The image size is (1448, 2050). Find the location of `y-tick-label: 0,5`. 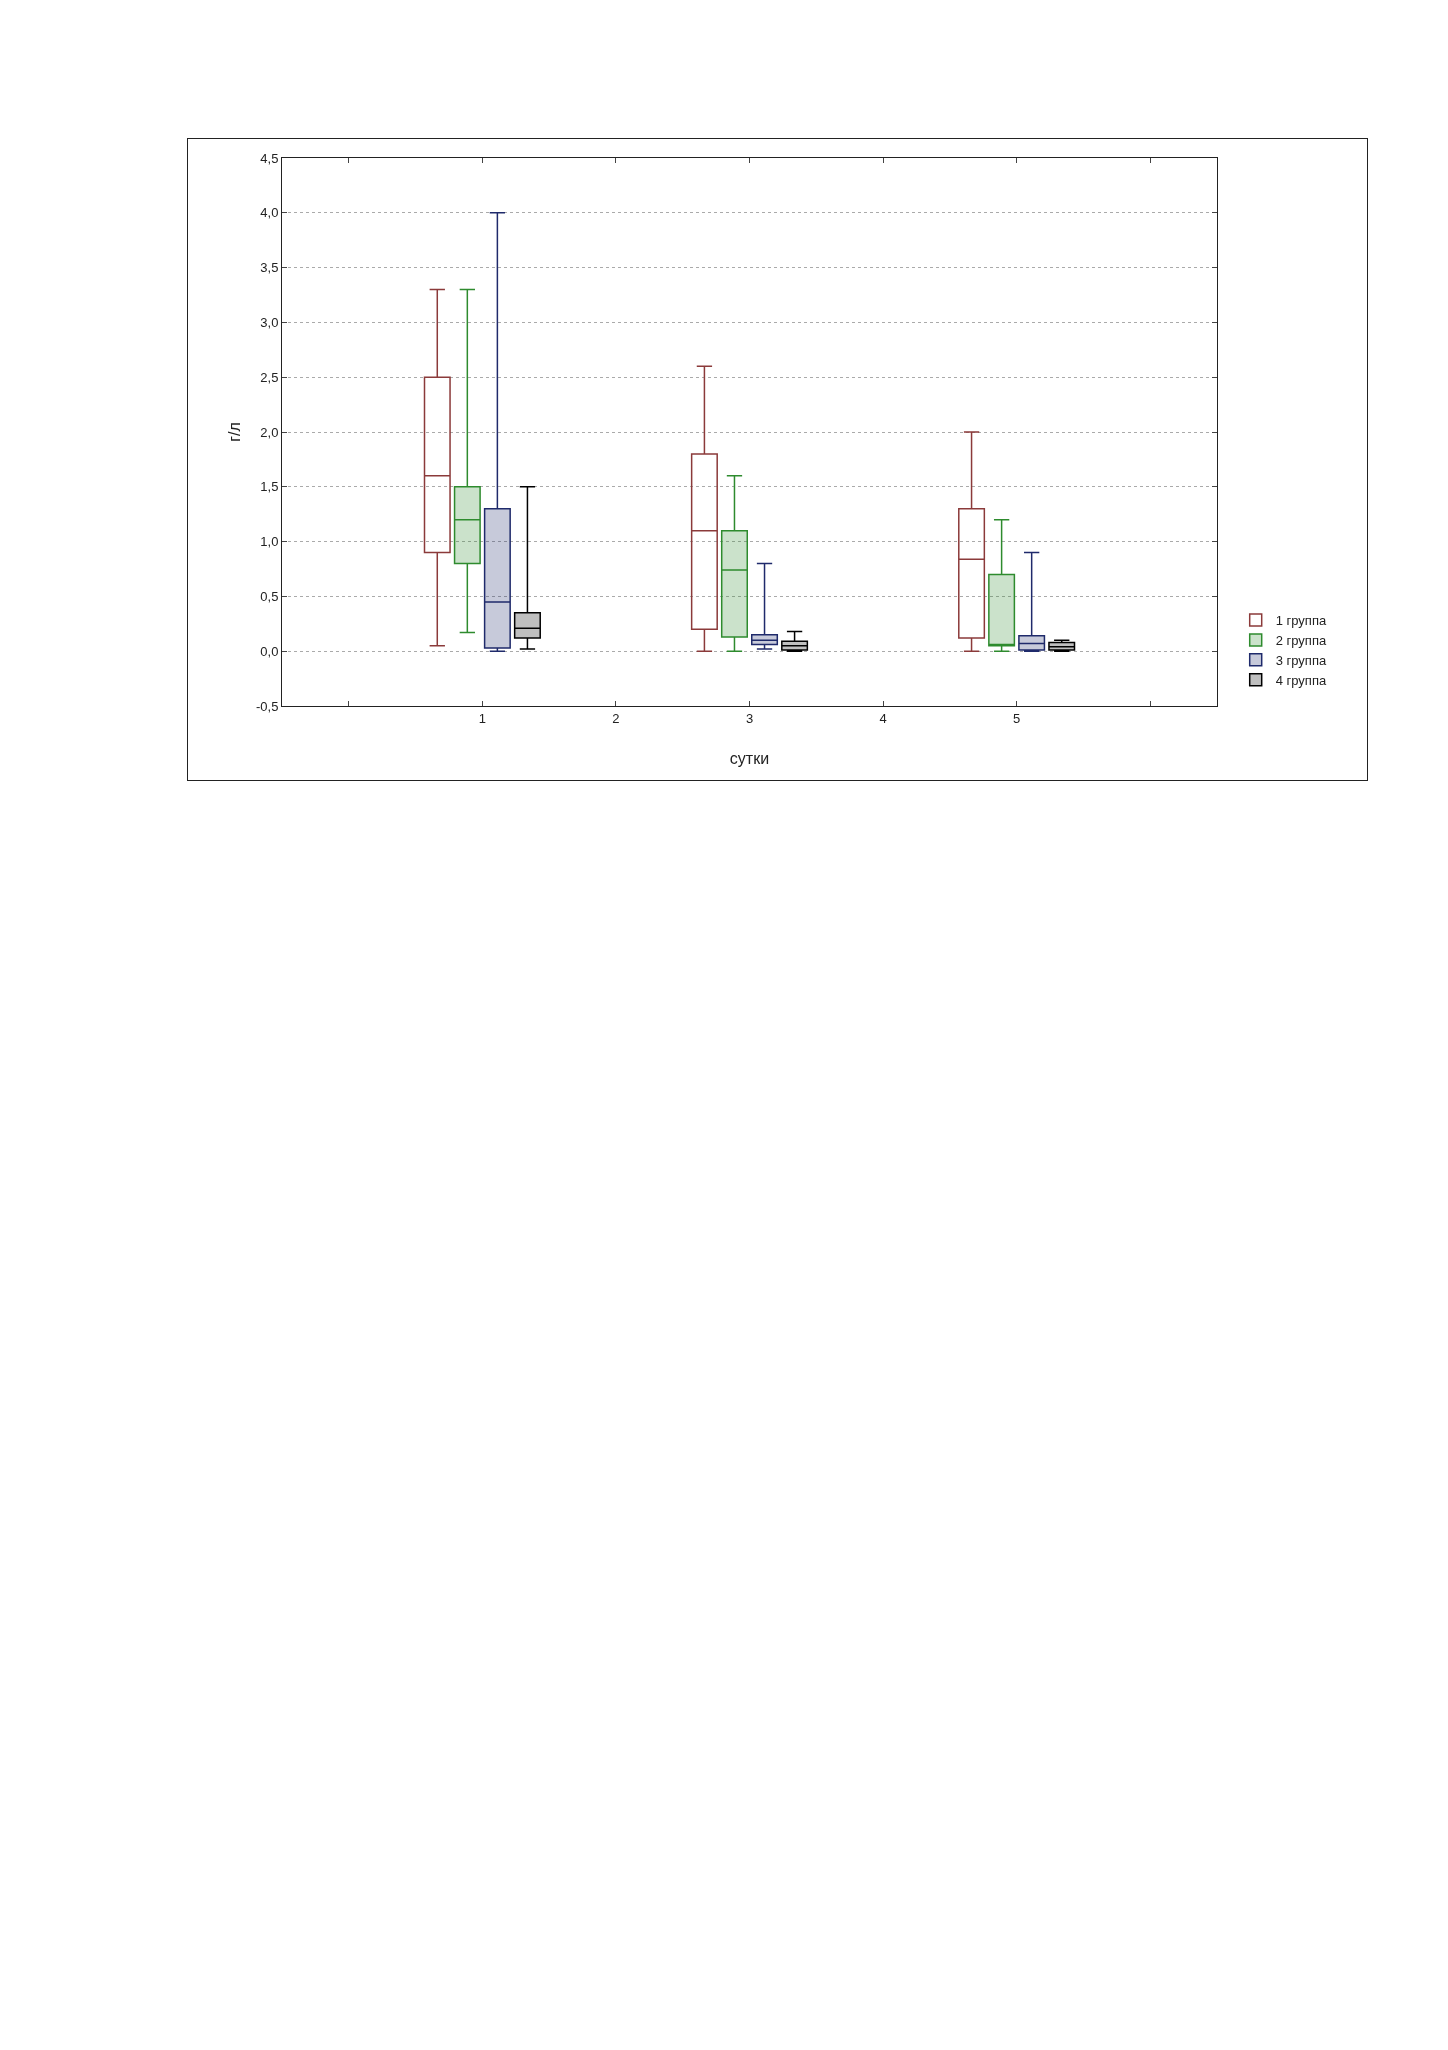

y-tick-label: 0,5 is located at coordinates (269, 596).